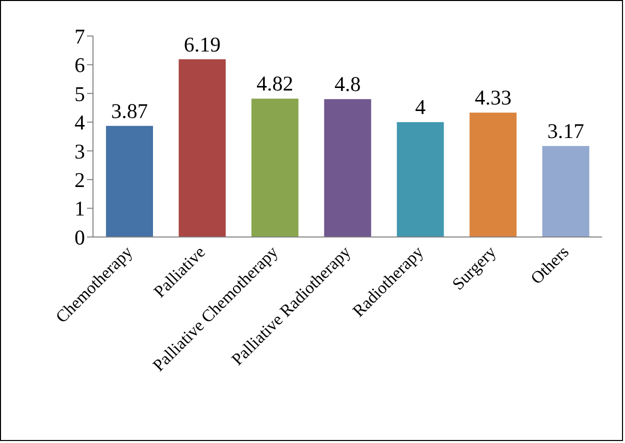 The height and width of the screenshot is (443, 625). I want to click on y-tick-label: 6, so click(79, 65).